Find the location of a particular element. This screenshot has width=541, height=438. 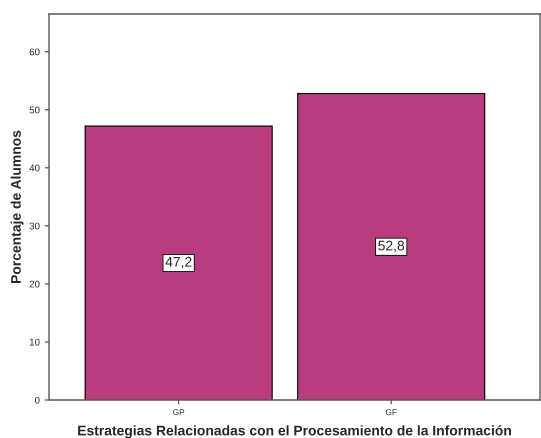

x-tick-label: GP is located at coordinates (178, 412).